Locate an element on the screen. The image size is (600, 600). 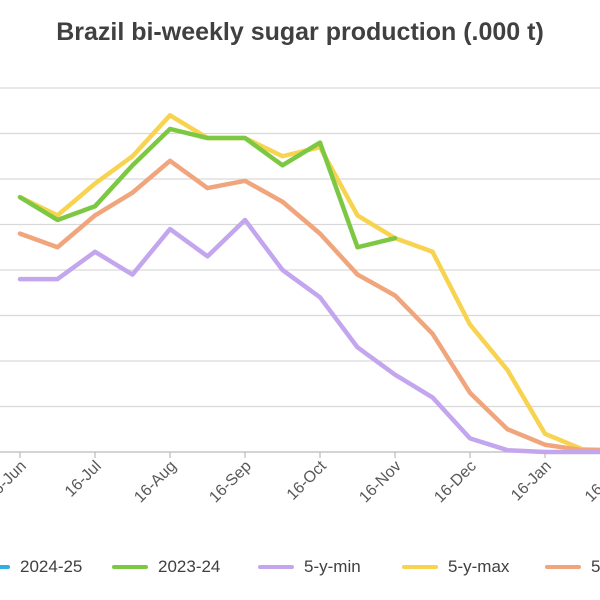
legend-item-5-y-min: 5-y-min is located at coordinates (309, 567).